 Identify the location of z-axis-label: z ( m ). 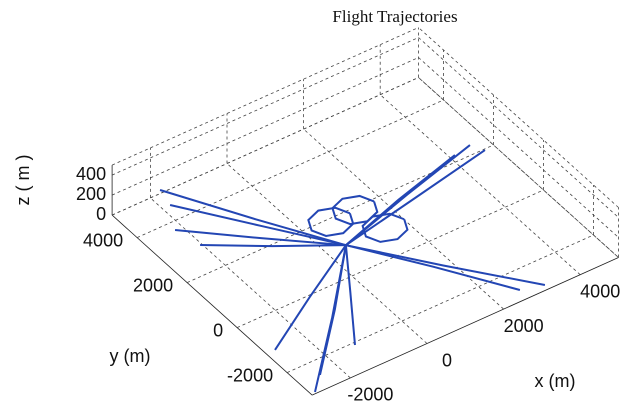
(23, 180).